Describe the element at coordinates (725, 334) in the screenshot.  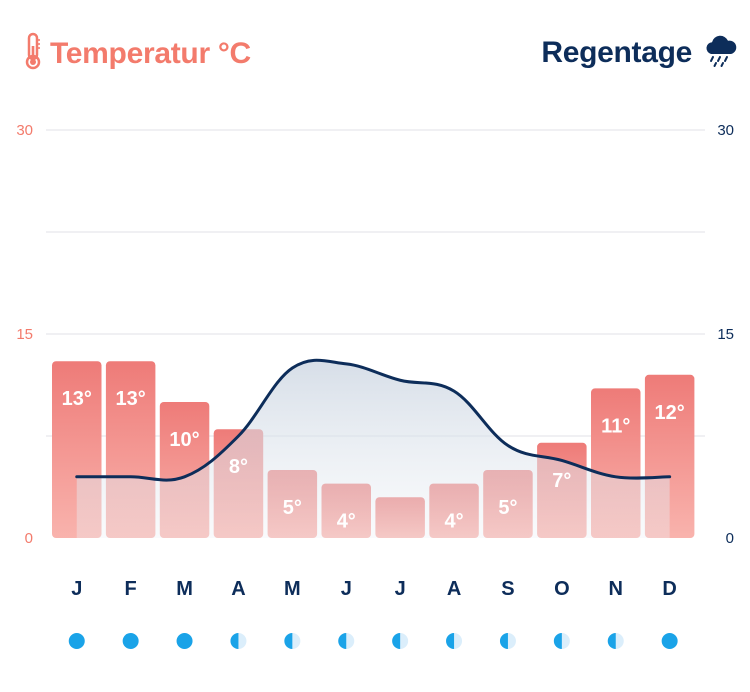
I see `right-axis-tick-label: 15` at that location.